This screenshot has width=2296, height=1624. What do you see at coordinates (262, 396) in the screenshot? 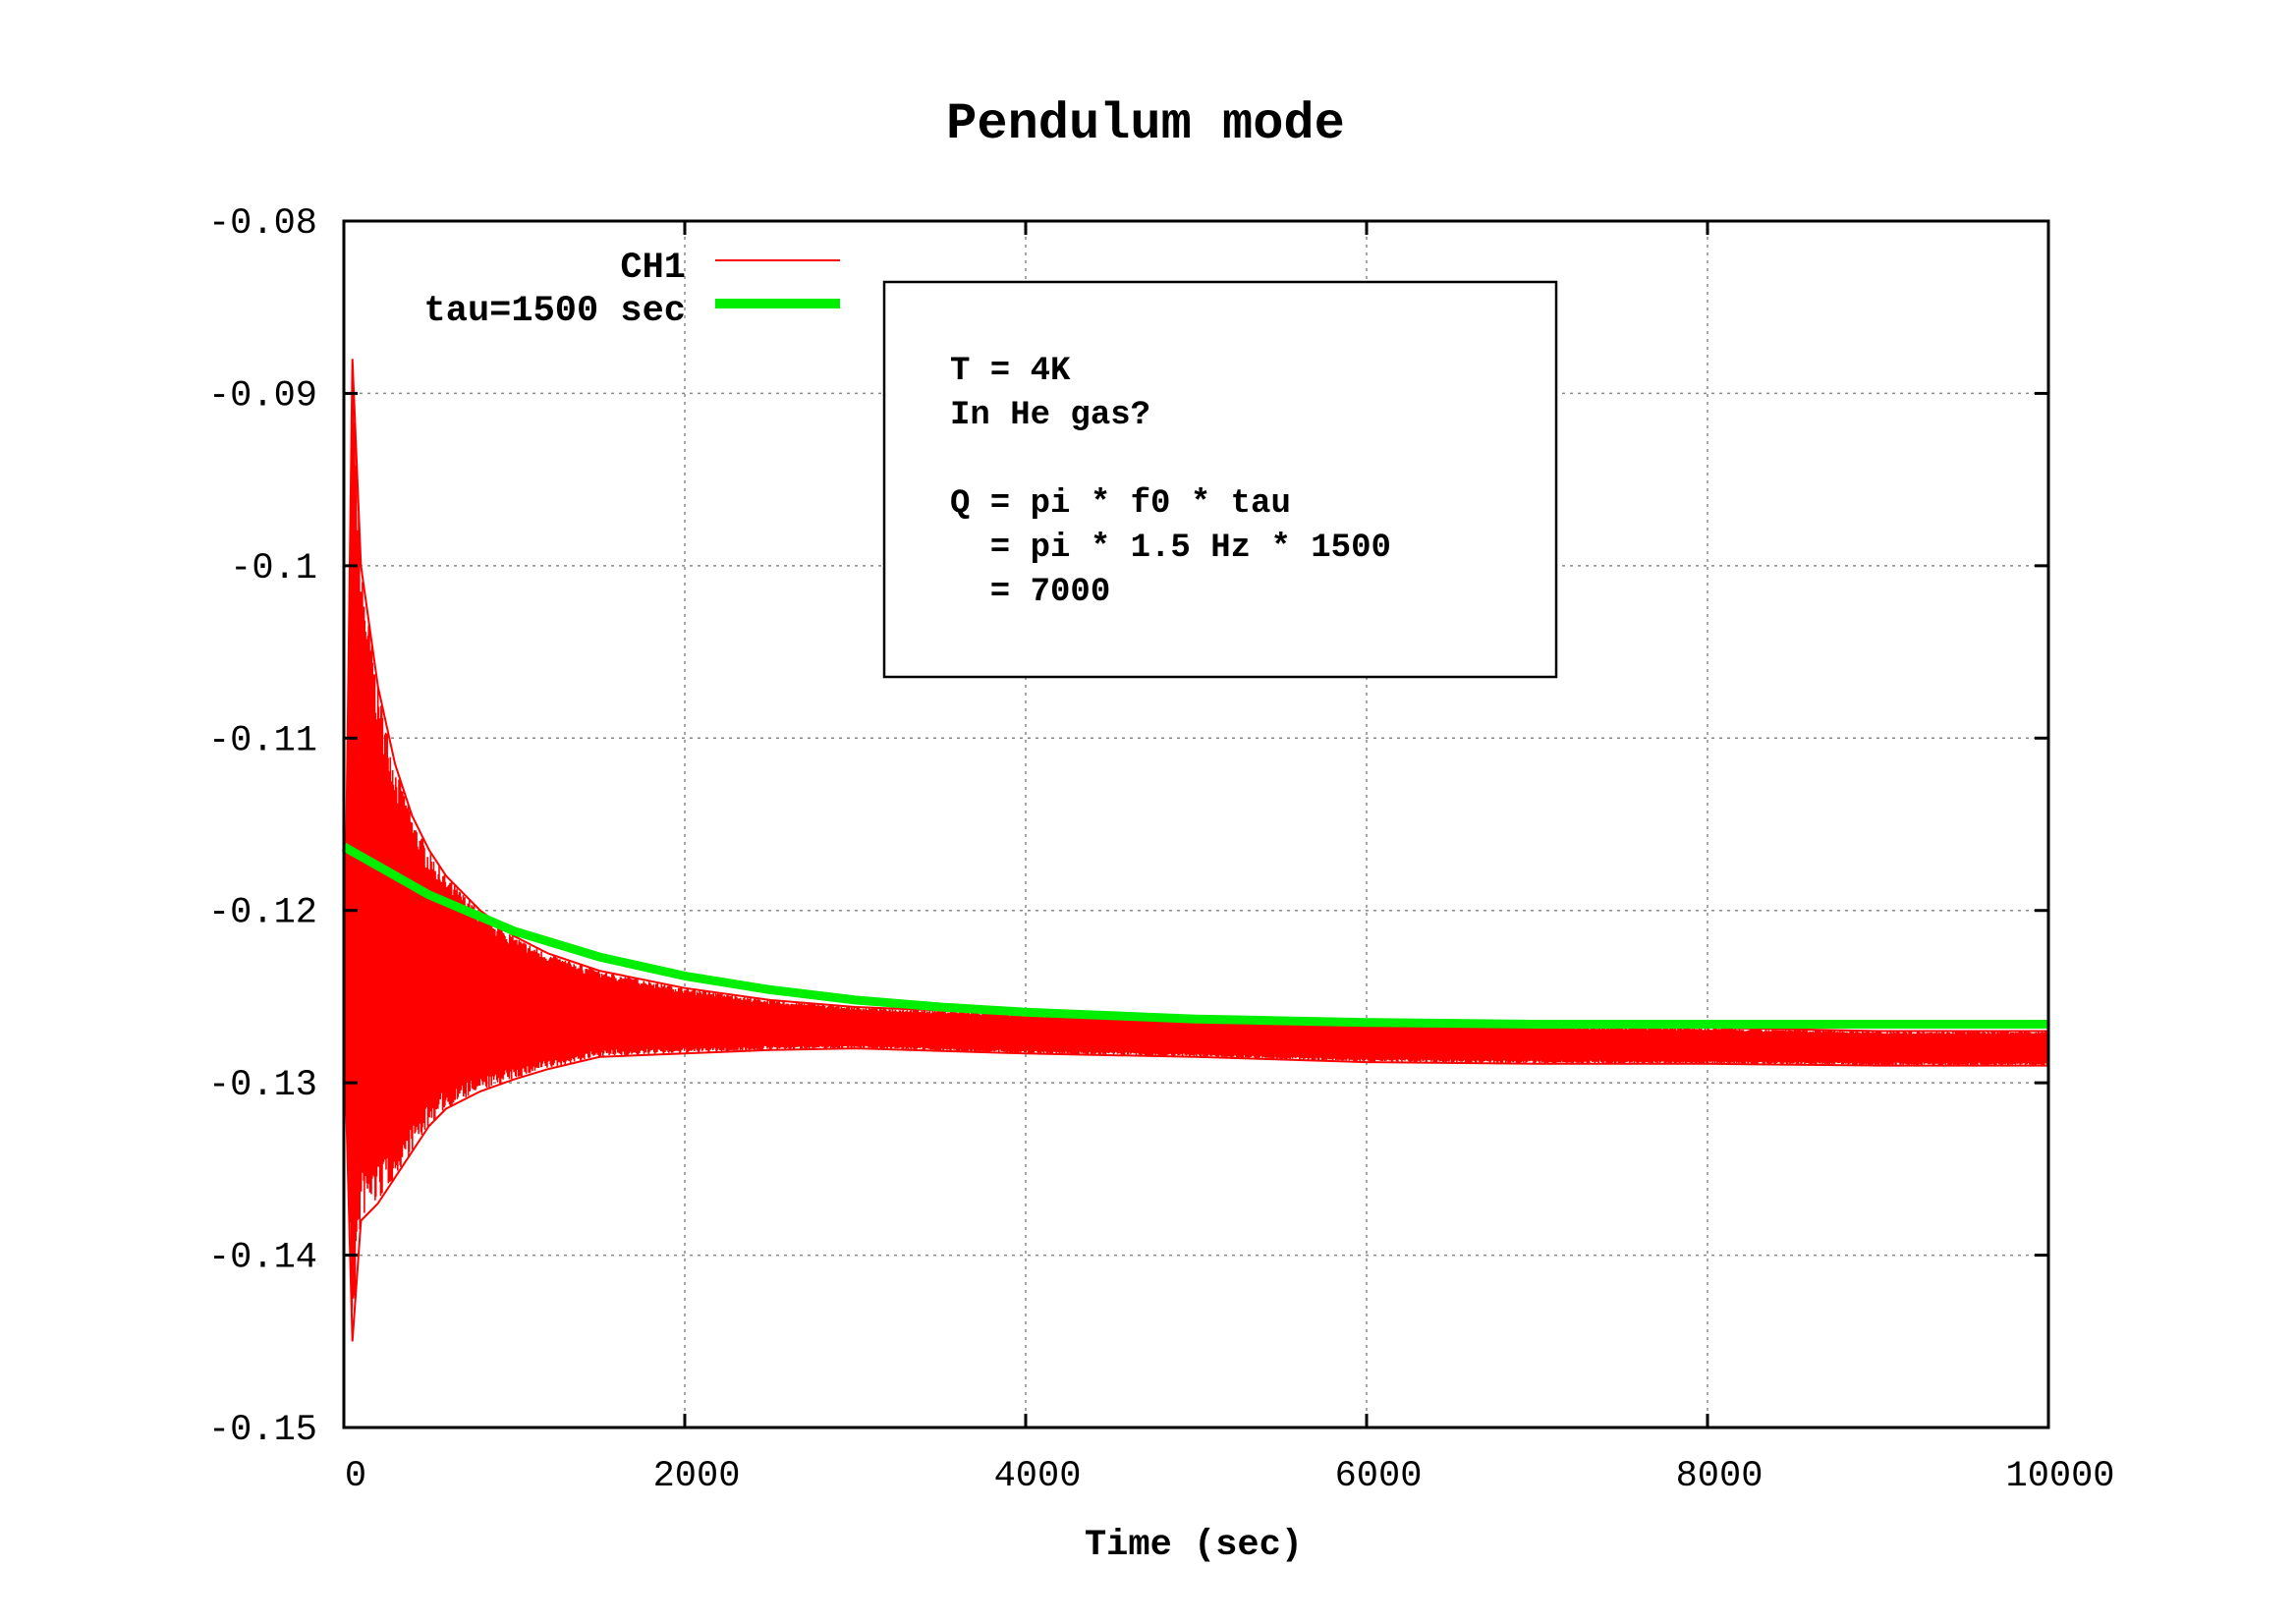
I see `y-tick-label: -0.09` at bounding box center [262, 396].